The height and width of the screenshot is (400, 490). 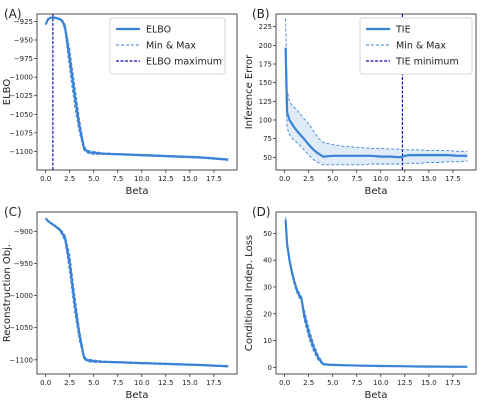 What do you see at coordinates (261, 212) in the screenshot?
I see `panel-letter: (D)` at bounding box center [261, 212].